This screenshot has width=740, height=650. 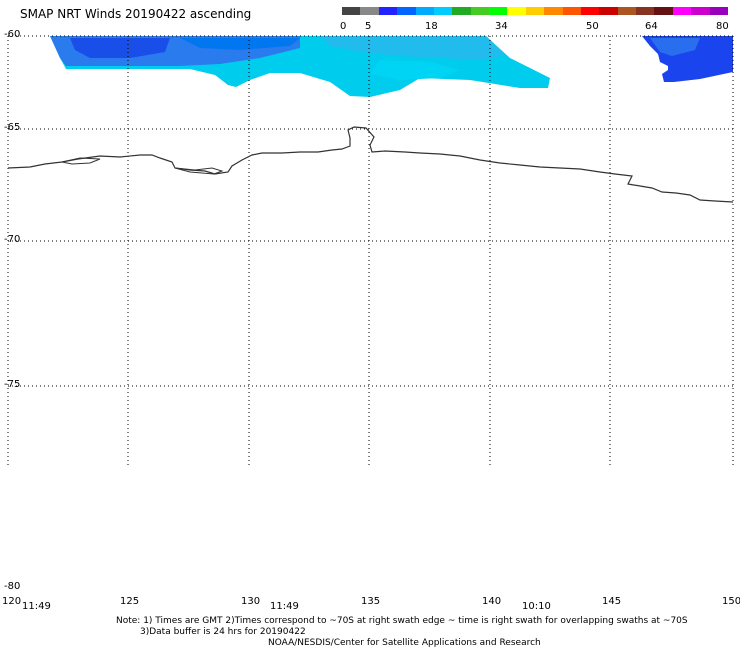 What do you see at coordinates (130, 601) in the screenshot?
I see `lon-label-125: 125` at bounding box center [130, 601].